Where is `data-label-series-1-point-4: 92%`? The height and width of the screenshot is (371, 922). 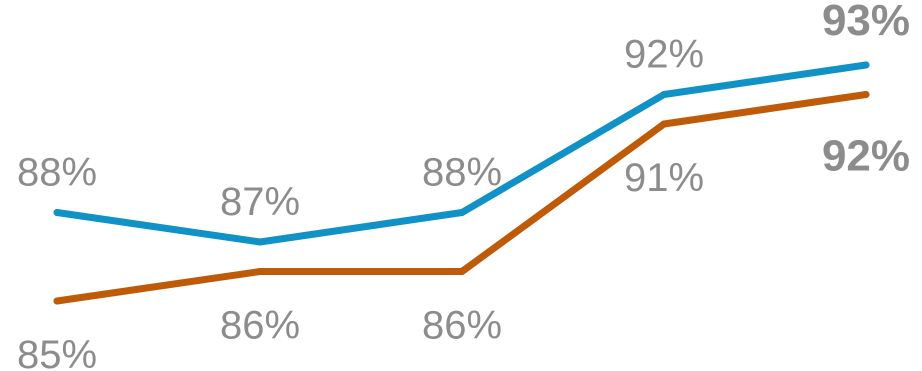
data-label-series-1-point-4: 92% is located at coordinates (664, 55).